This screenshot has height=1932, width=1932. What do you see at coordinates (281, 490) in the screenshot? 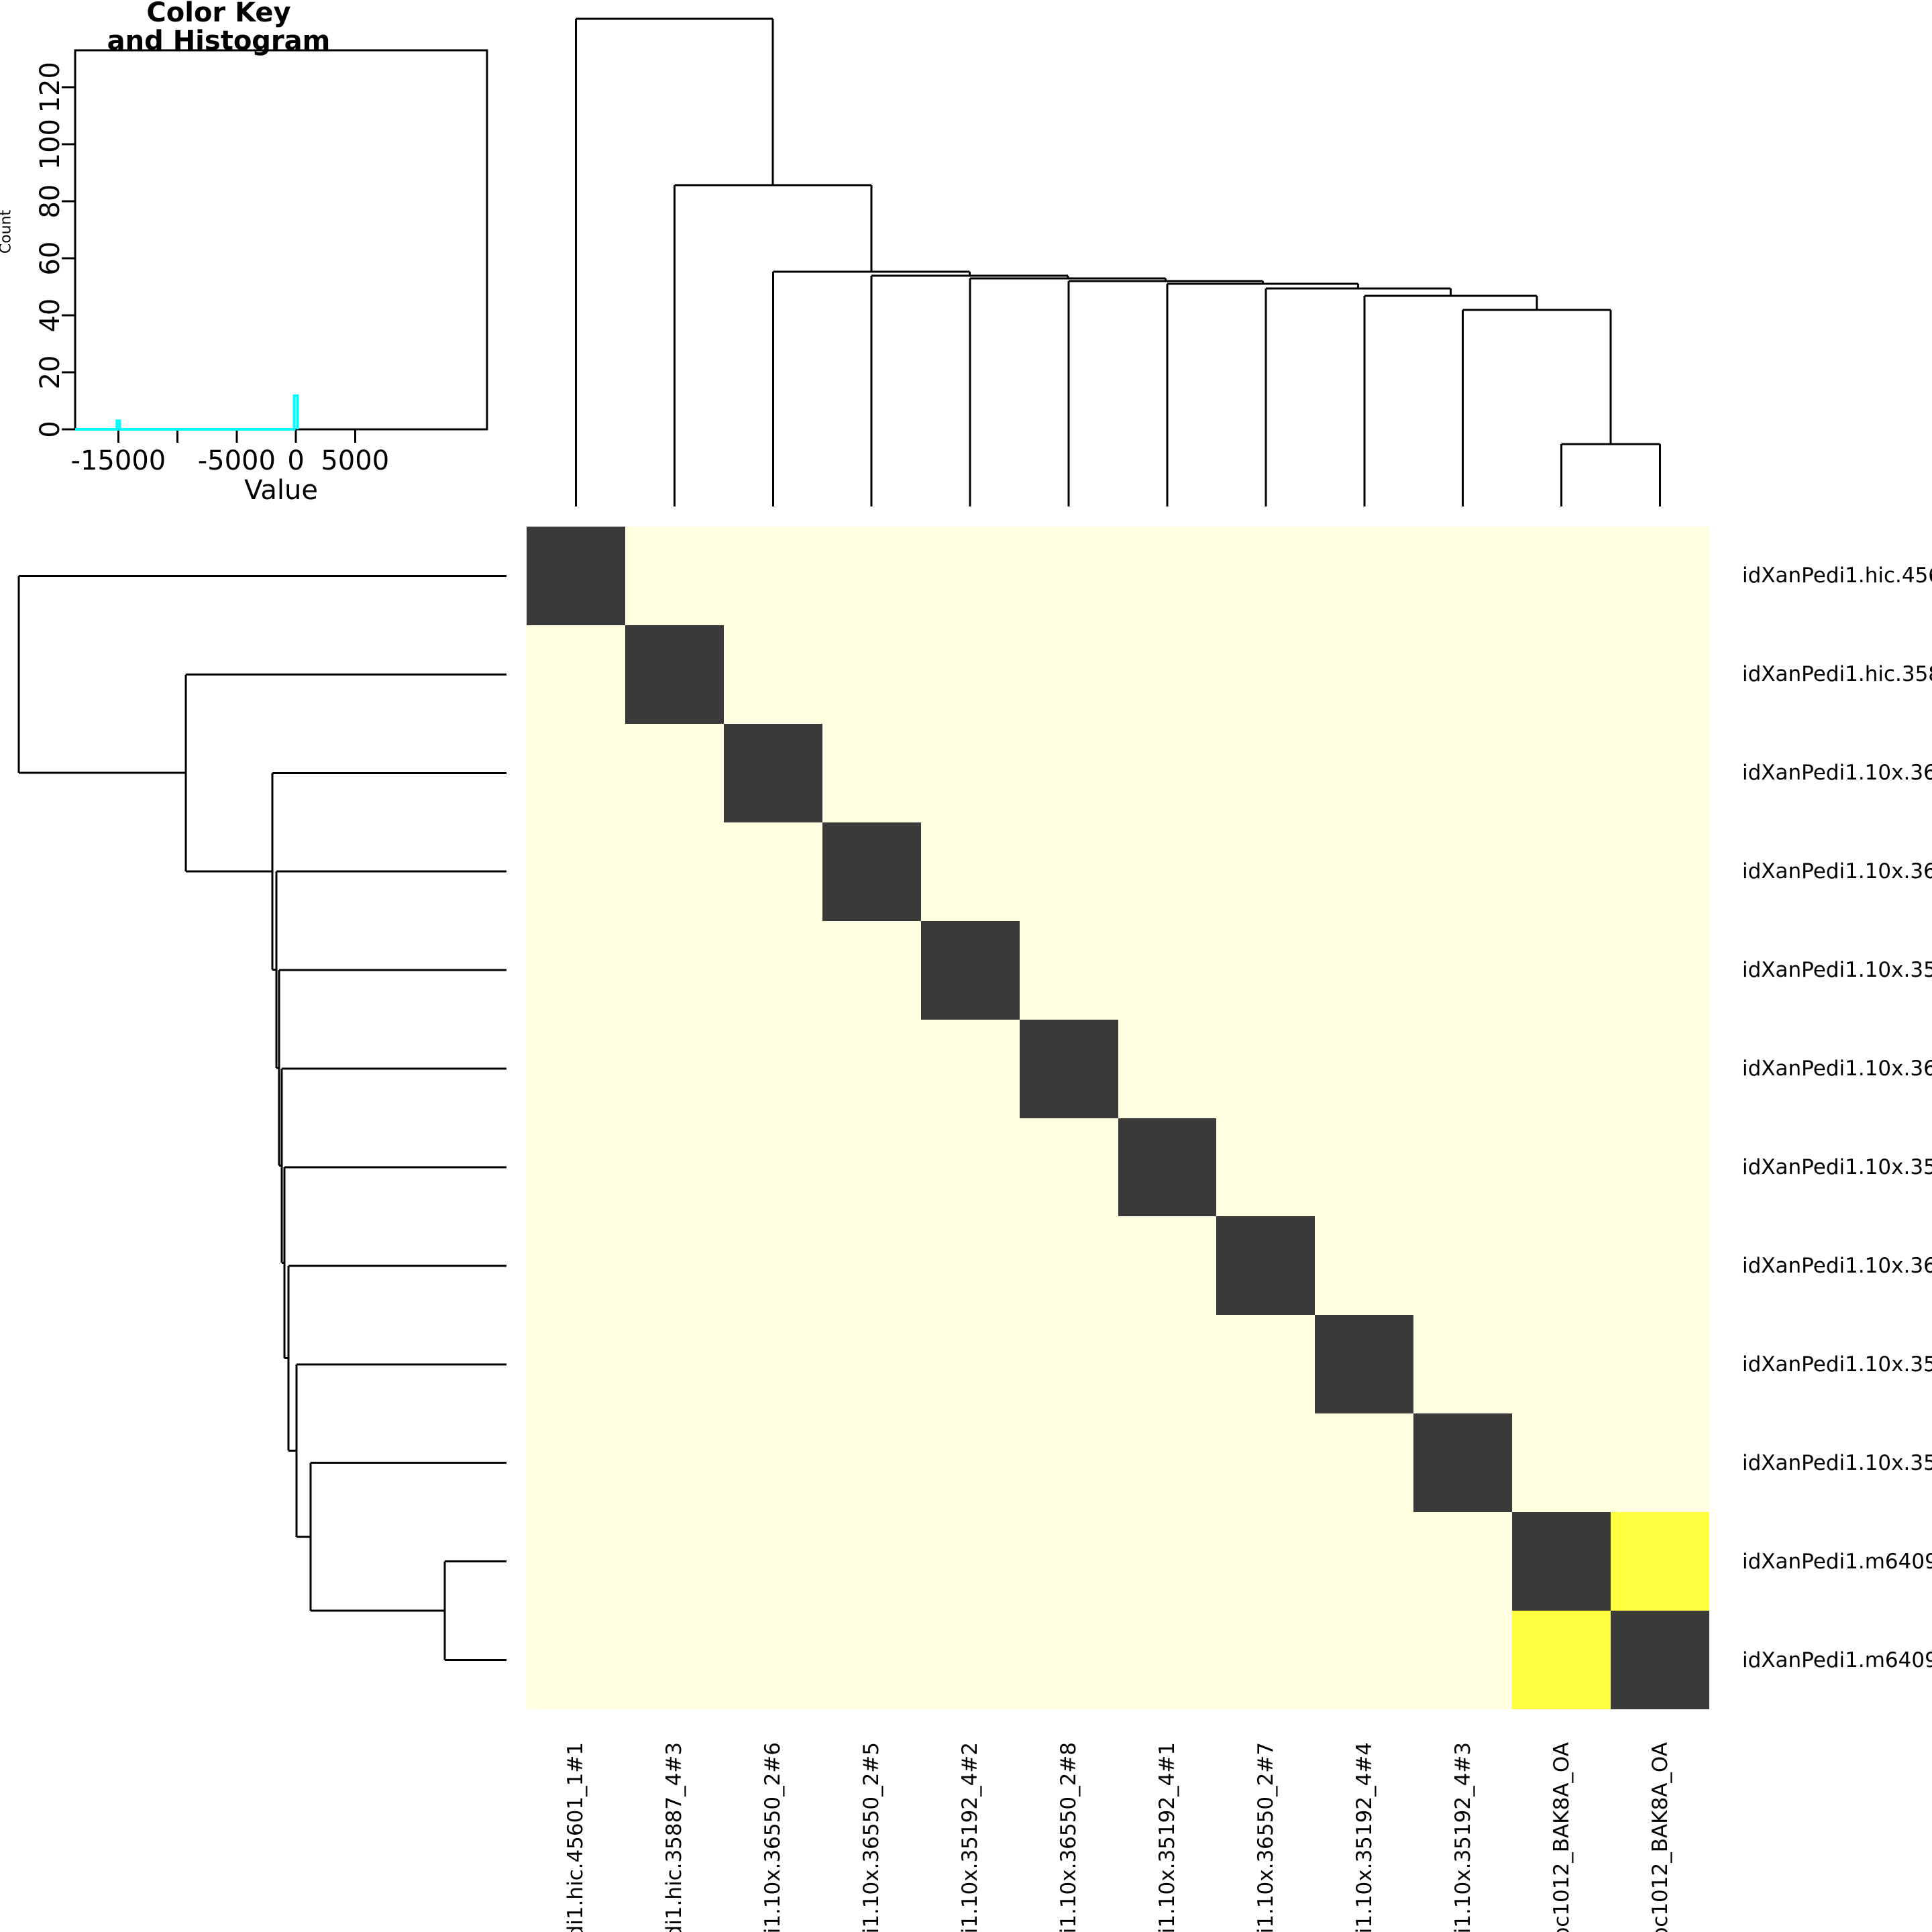
I see `x-axis-title: Value` at bounding box center [281, 490].